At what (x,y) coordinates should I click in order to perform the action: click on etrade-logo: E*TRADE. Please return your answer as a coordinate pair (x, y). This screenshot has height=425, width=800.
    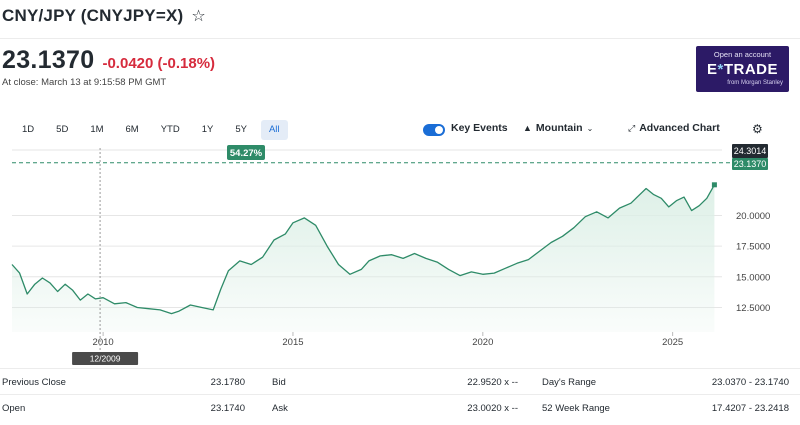
    Looking at the image, I should click on (742, 69).